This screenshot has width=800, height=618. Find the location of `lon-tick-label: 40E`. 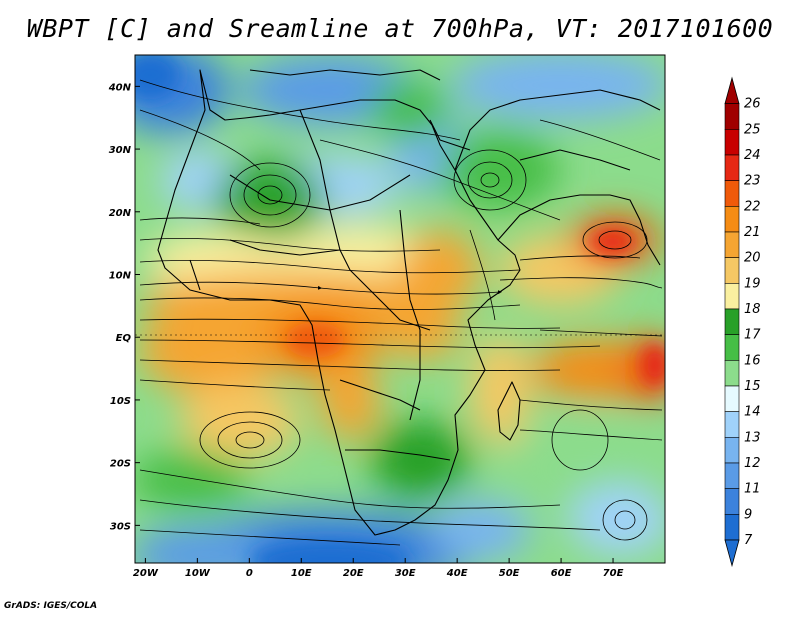

lon-tick-label: 40E is located at coordinates (457, 573).